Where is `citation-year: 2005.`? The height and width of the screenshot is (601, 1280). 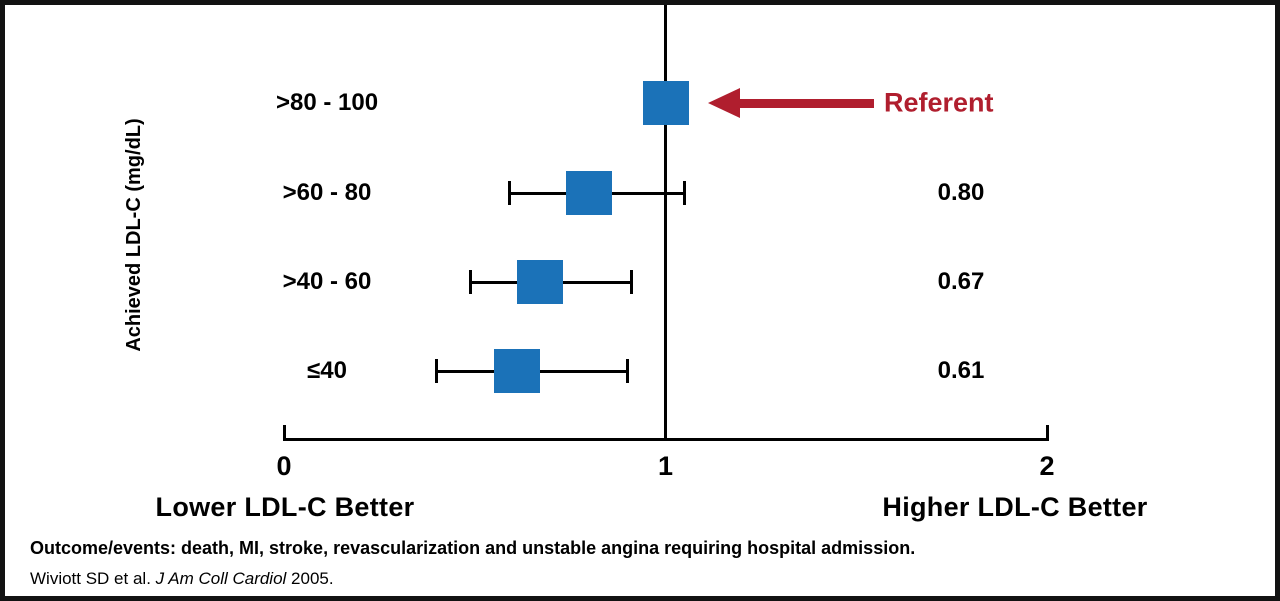 citation-year: 2005. is located at coordinates (310, 578).